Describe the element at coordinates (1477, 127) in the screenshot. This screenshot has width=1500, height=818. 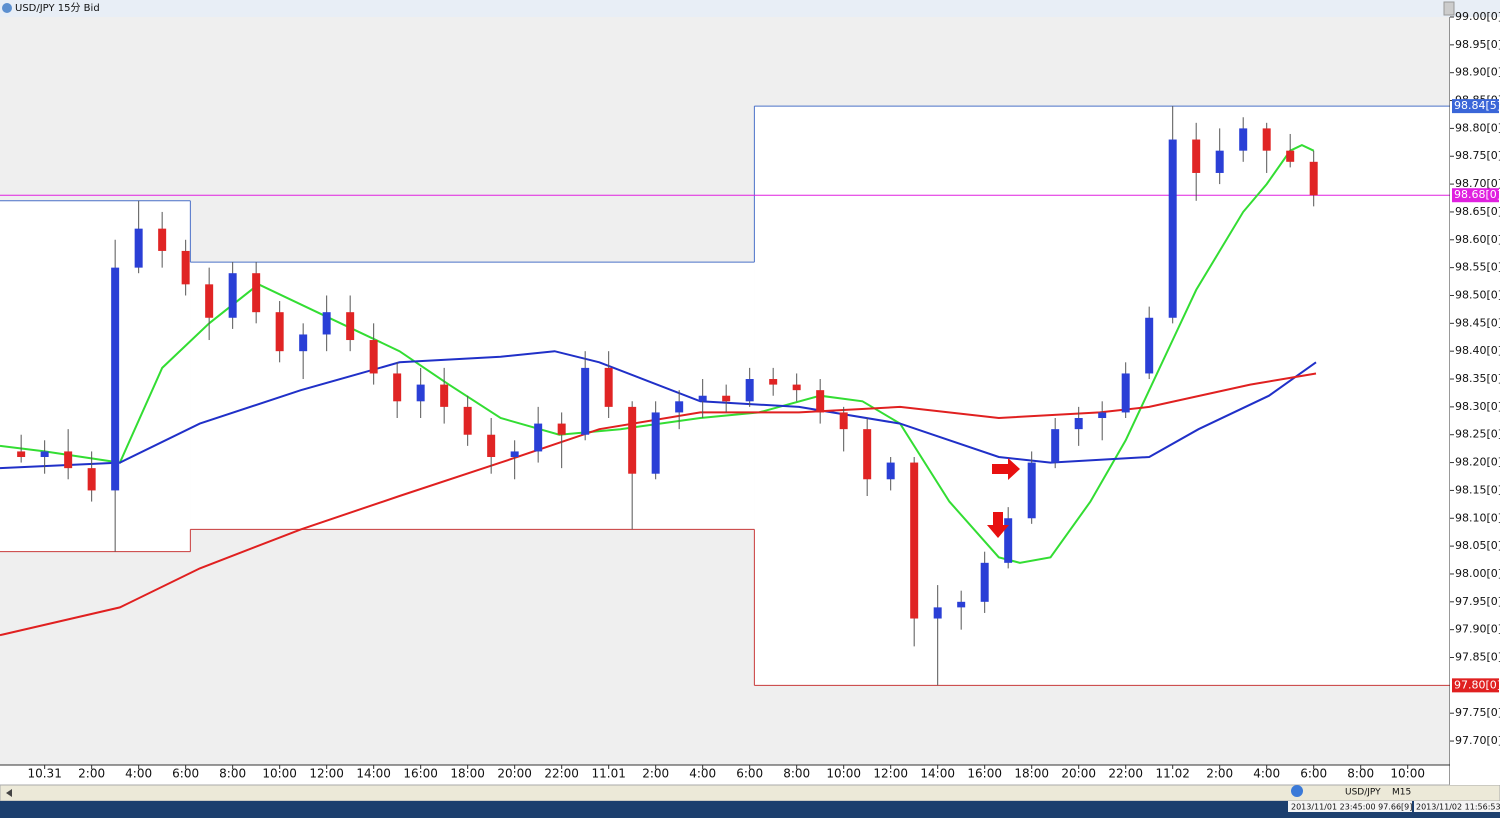
I see `y-tick-label: 98.80[0]` at that location.